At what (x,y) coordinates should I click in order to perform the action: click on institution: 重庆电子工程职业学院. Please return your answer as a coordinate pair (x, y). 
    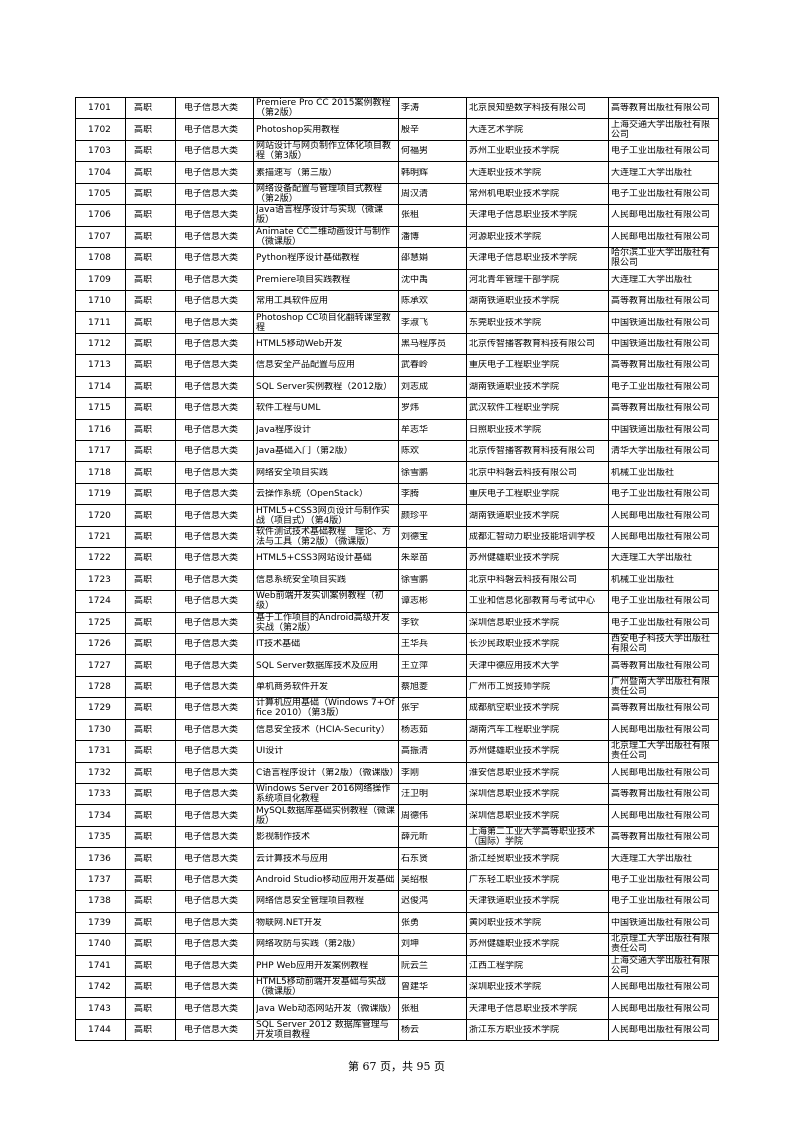
    Looking at the image, I should click on (514, 494).